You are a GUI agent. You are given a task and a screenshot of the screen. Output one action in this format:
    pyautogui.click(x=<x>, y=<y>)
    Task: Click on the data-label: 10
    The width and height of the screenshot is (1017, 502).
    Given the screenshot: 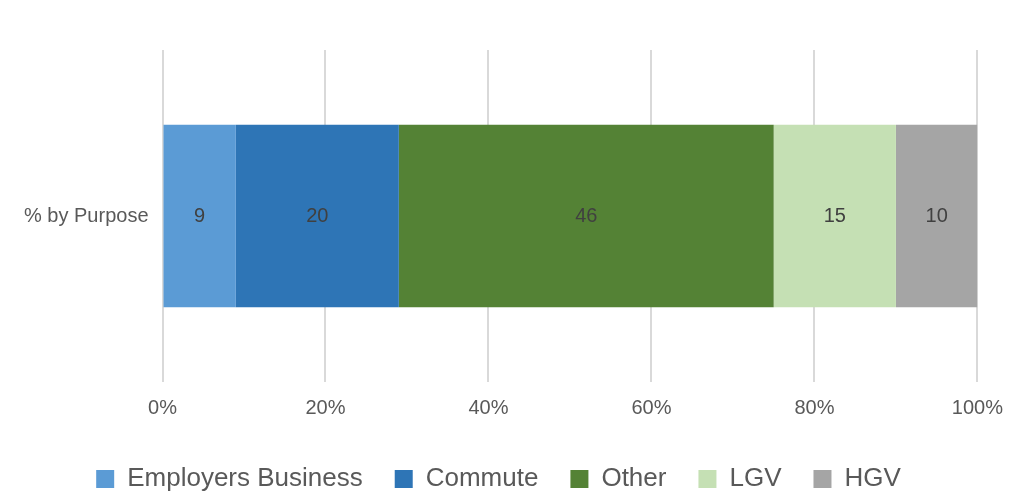 What is the action you would take?
    pyautogui.click(x=936, y=214)
    